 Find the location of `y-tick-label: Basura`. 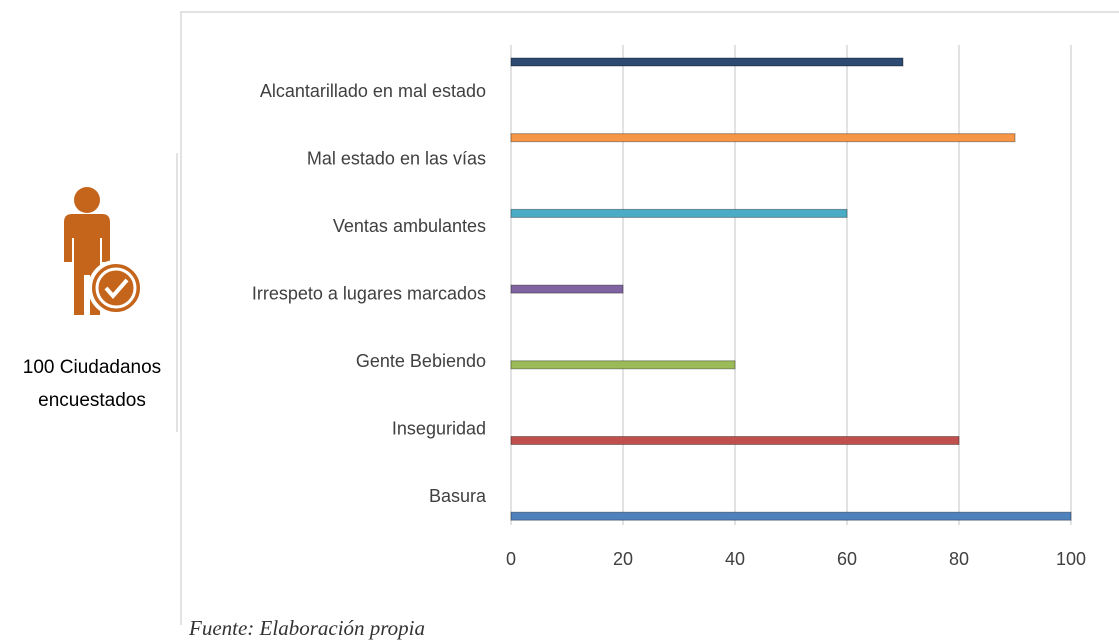

y-tick-label: Basura is located at coordinates (458, 496).